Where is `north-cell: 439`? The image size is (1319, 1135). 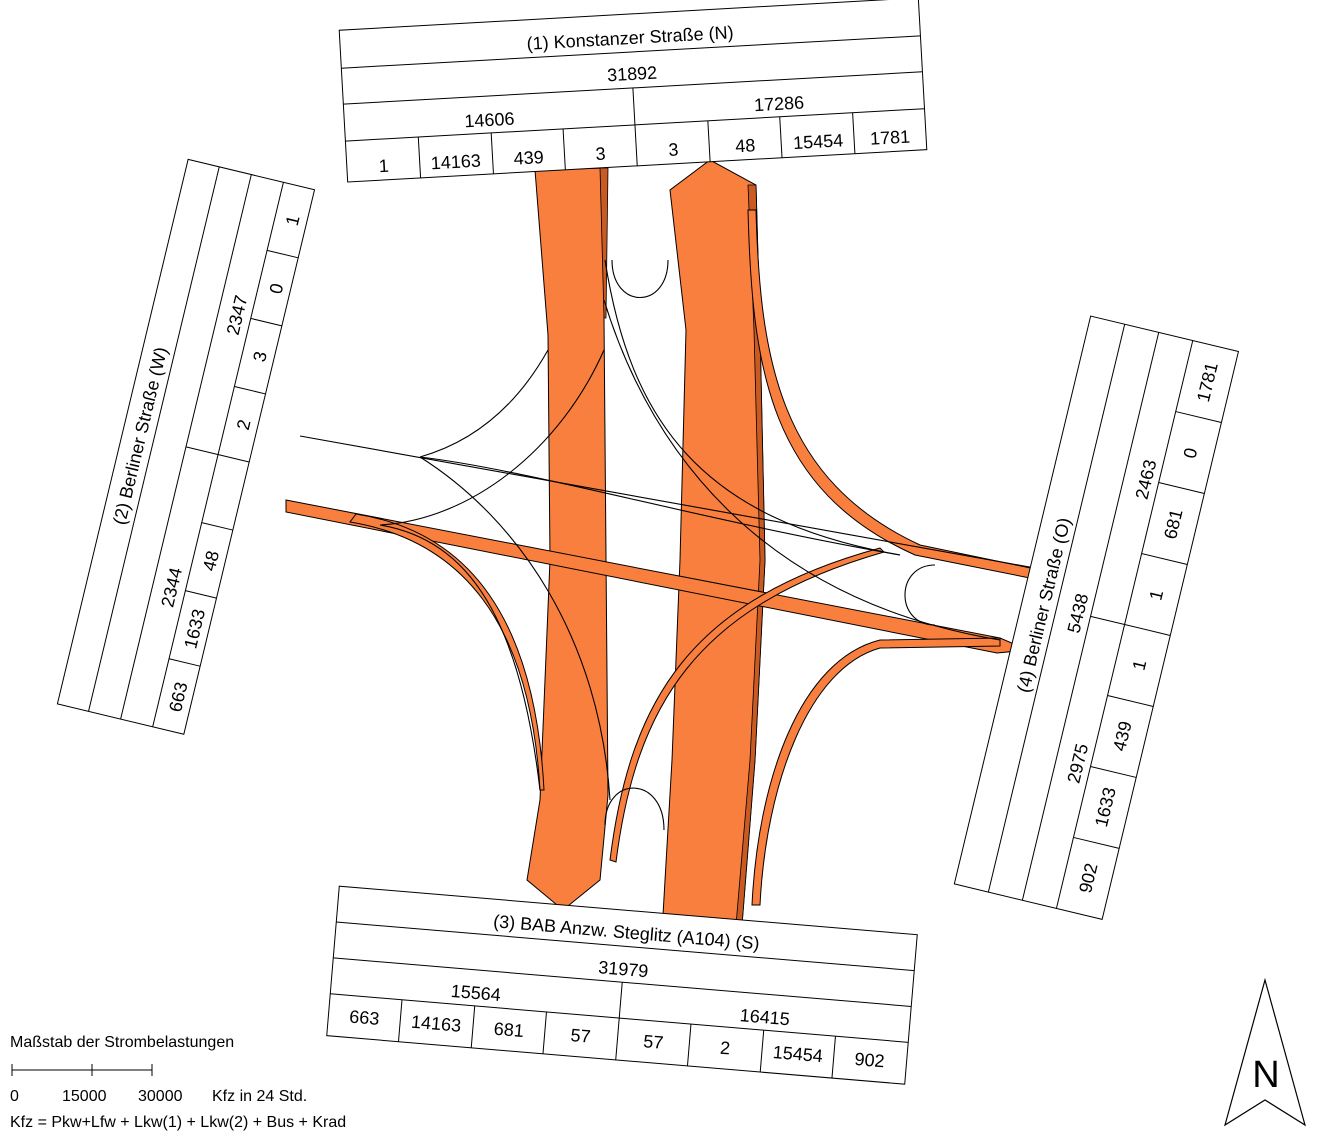
north-cell: 439 is located at coordinates (528, 158).